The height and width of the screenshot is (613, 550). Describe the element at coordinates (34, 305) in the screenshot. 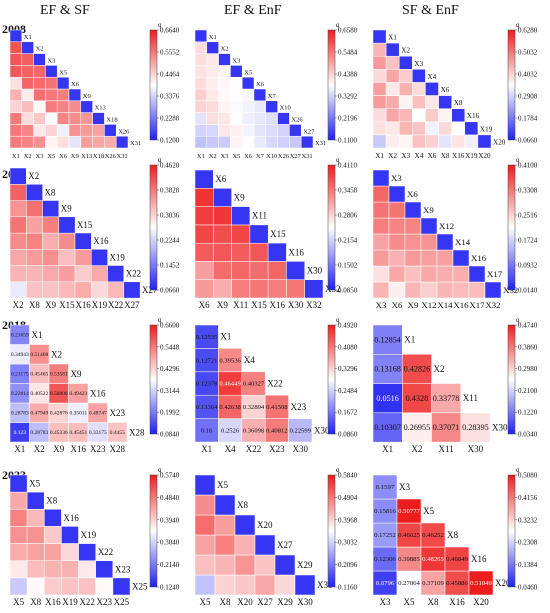

I see `x-tick-label: X8` at that location.